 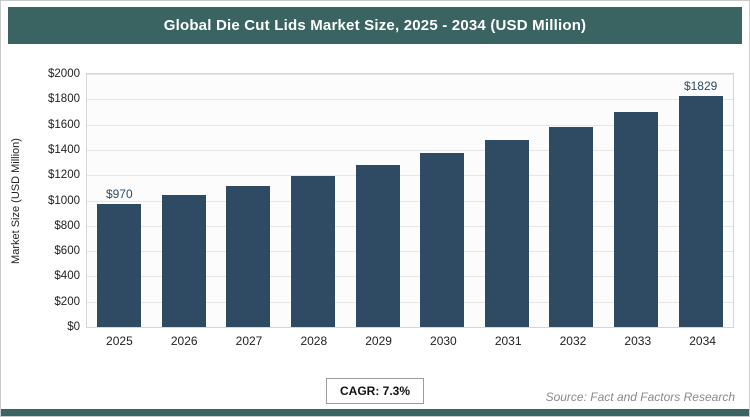 I want to click on bar-slot-2027, so click(x=248, y=200).